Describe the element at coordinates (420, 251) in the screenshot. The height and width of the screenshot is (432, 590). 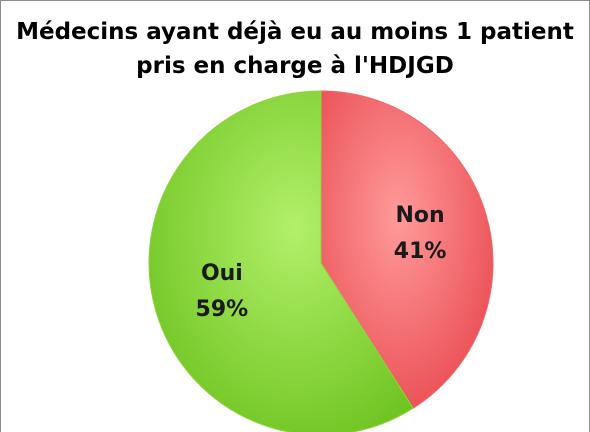
I see `slice-value-label: 41%` at that location.